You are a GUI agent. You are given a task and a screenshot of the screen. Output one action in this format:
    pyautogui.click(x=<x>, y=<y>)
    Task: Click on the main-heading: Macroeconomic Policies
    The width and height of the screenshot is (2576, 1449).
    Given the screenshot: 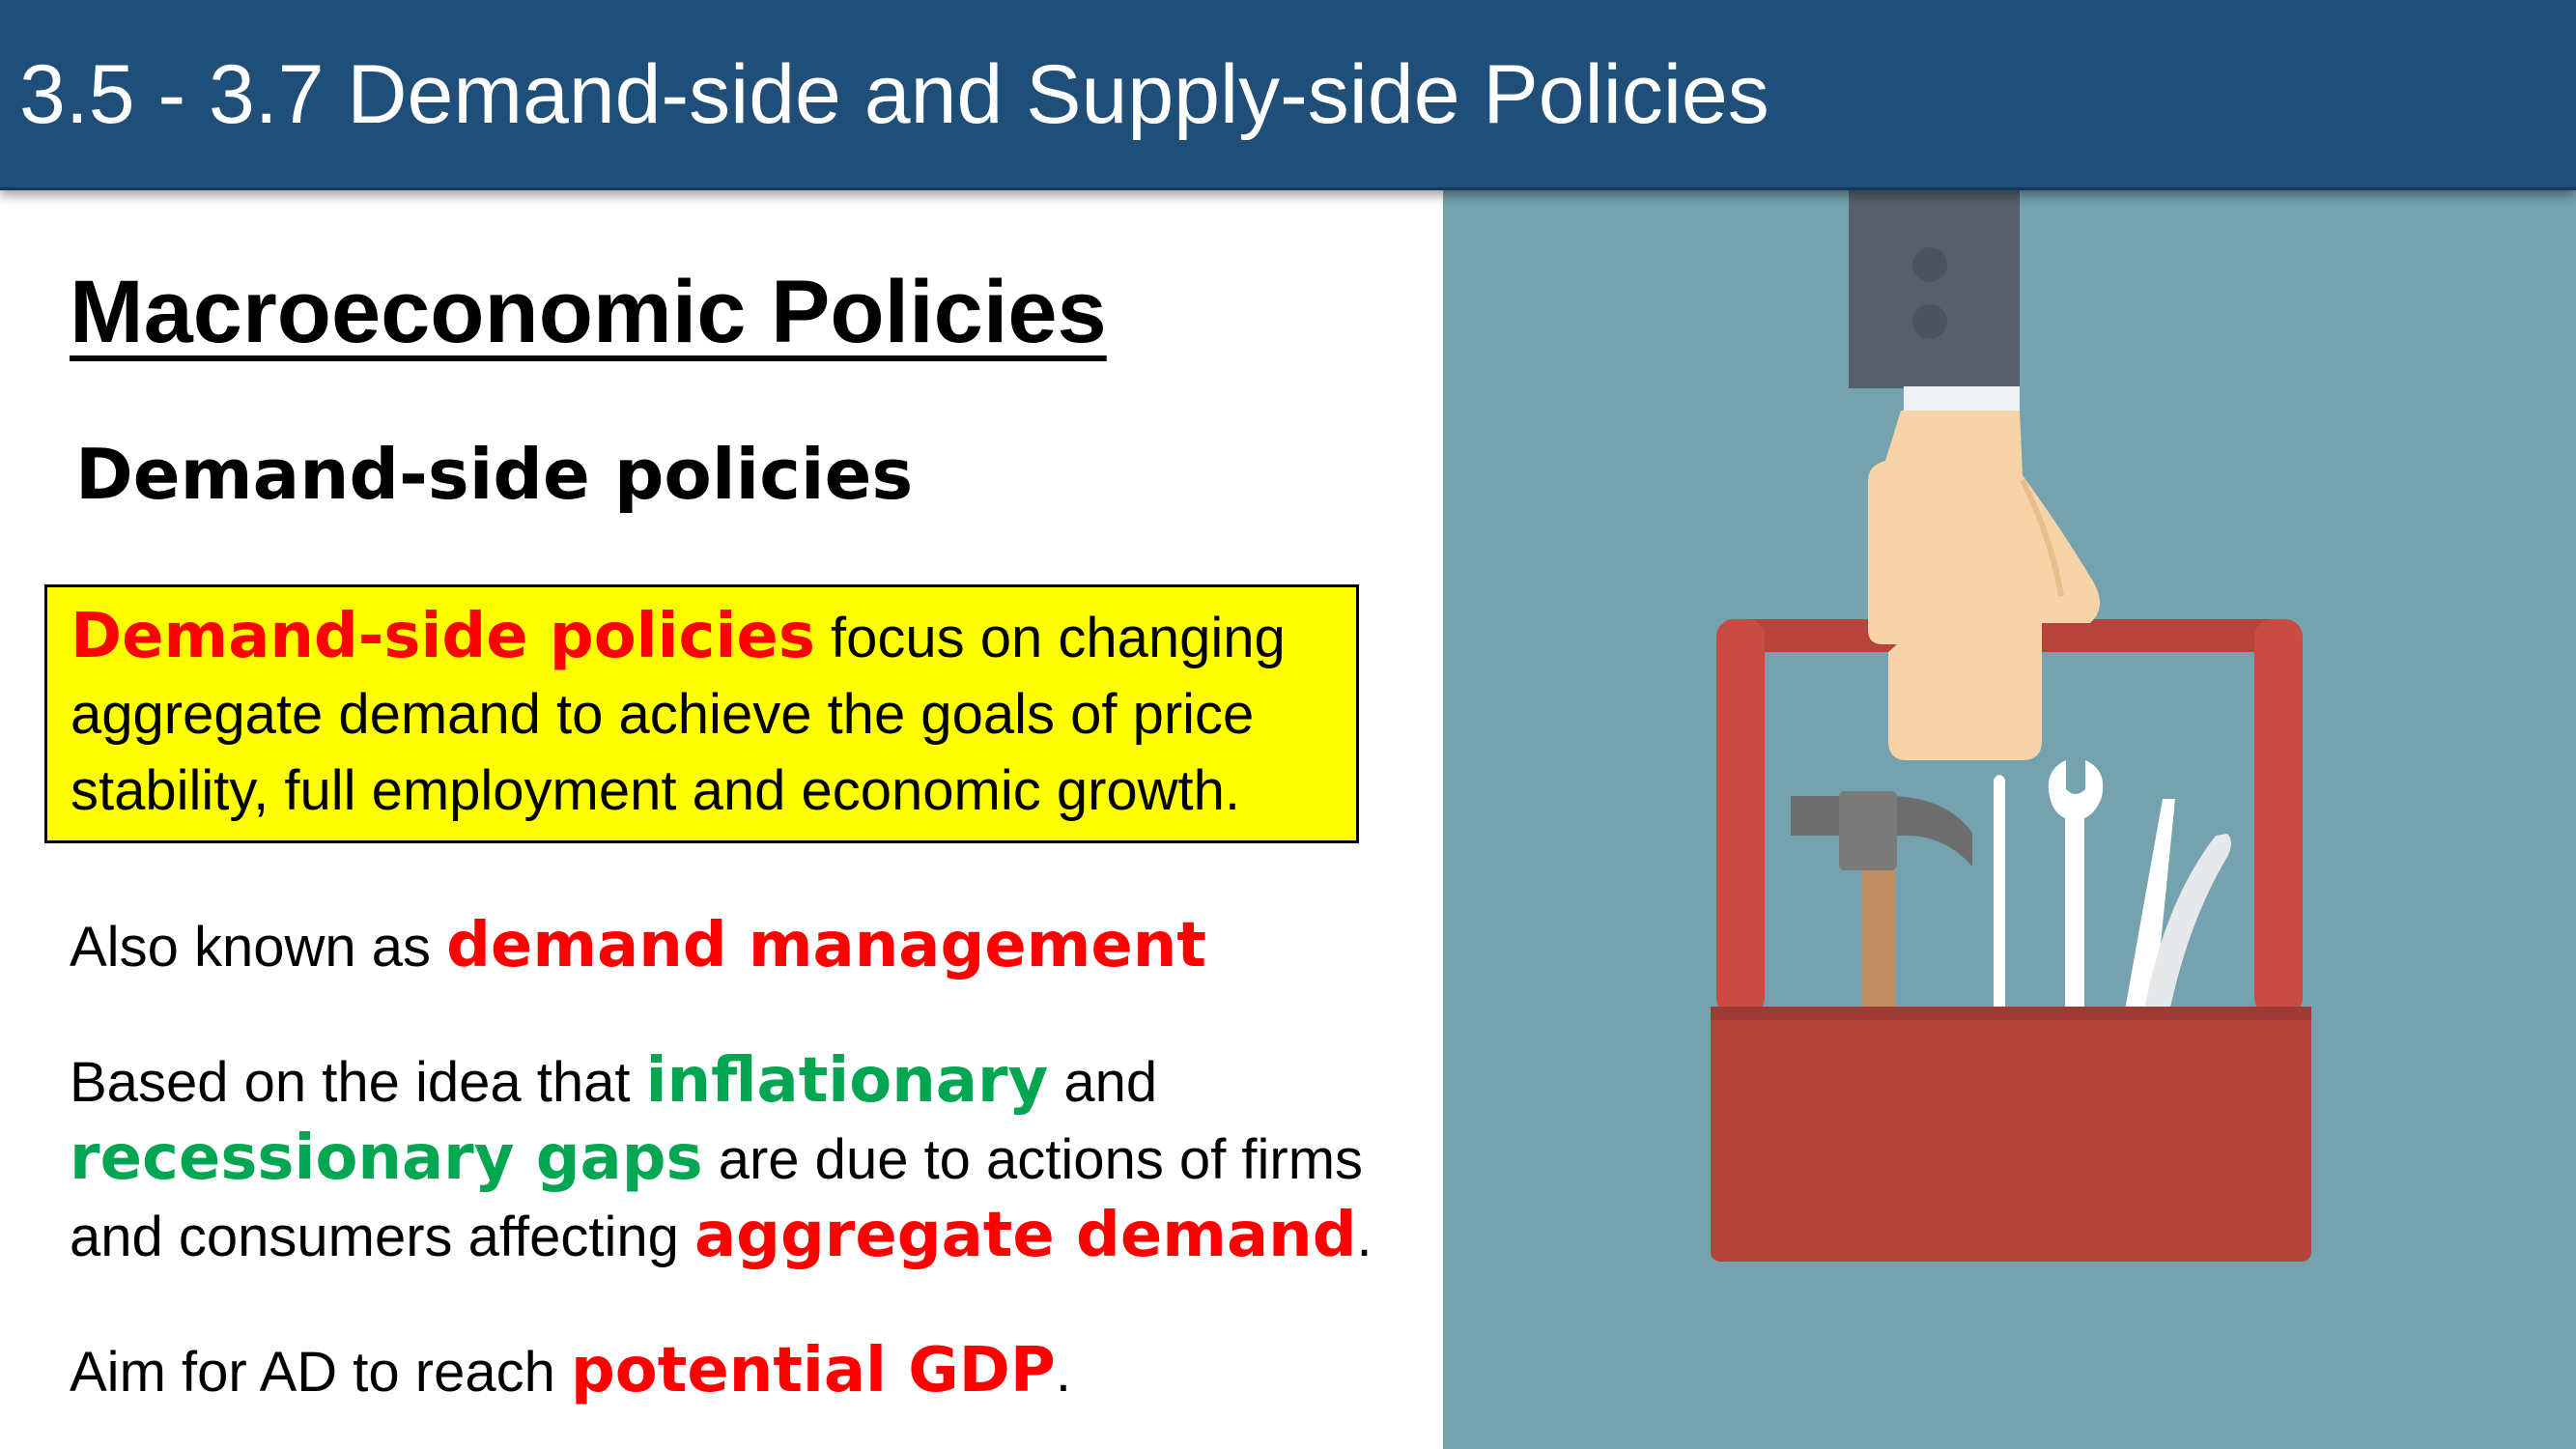 What is the action you would take?
    pyautogui.click(x=588, y=312)
    